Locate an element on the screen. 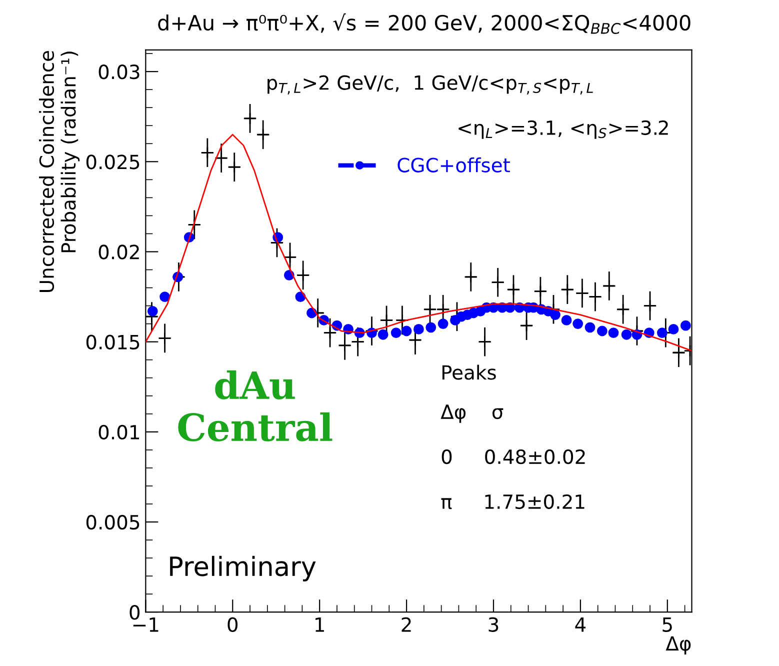  annotation: π 1.75±0.21 is located at coordinates (512, 502).